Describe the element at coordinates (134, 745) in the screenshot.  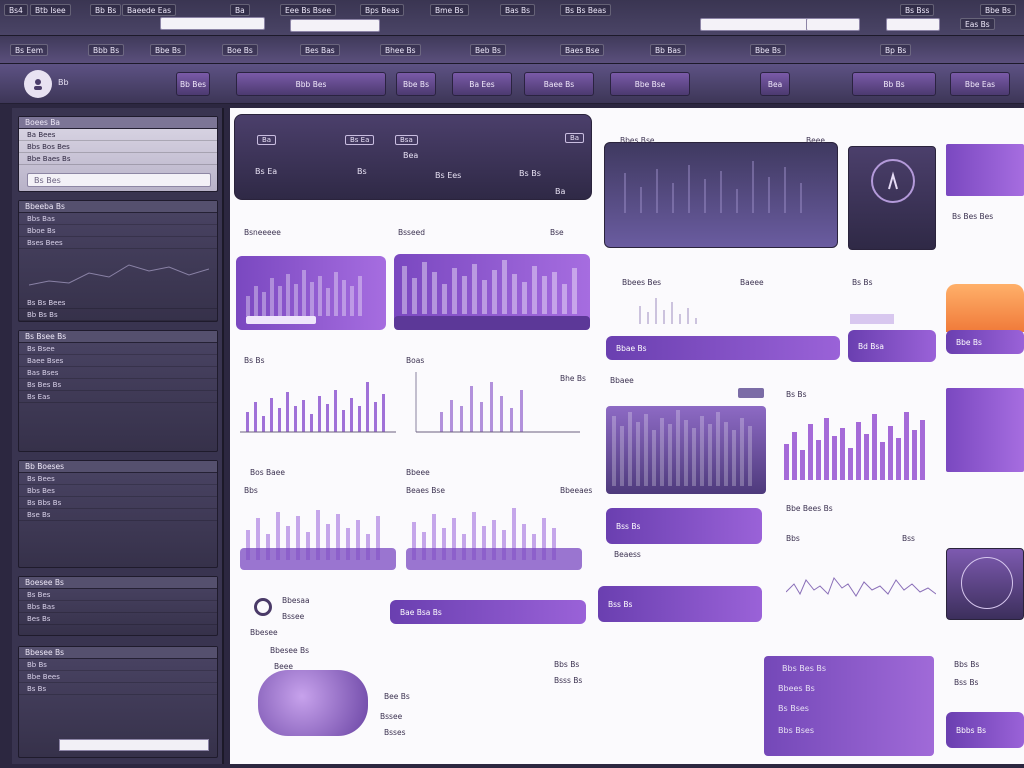
I see `sidebar-bottom-field` at that location.